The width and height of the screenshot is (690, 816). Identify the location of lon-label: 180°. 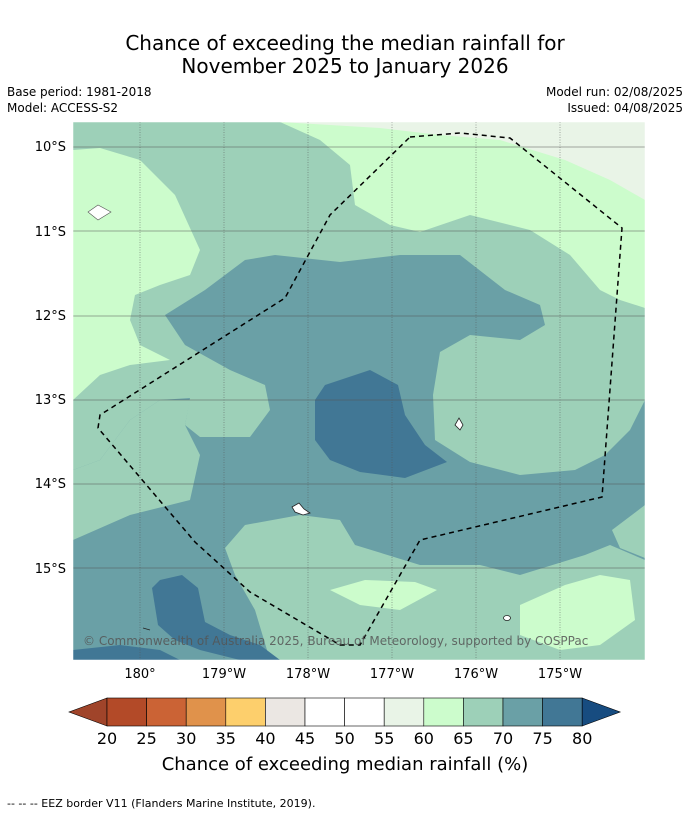
(139, 674).